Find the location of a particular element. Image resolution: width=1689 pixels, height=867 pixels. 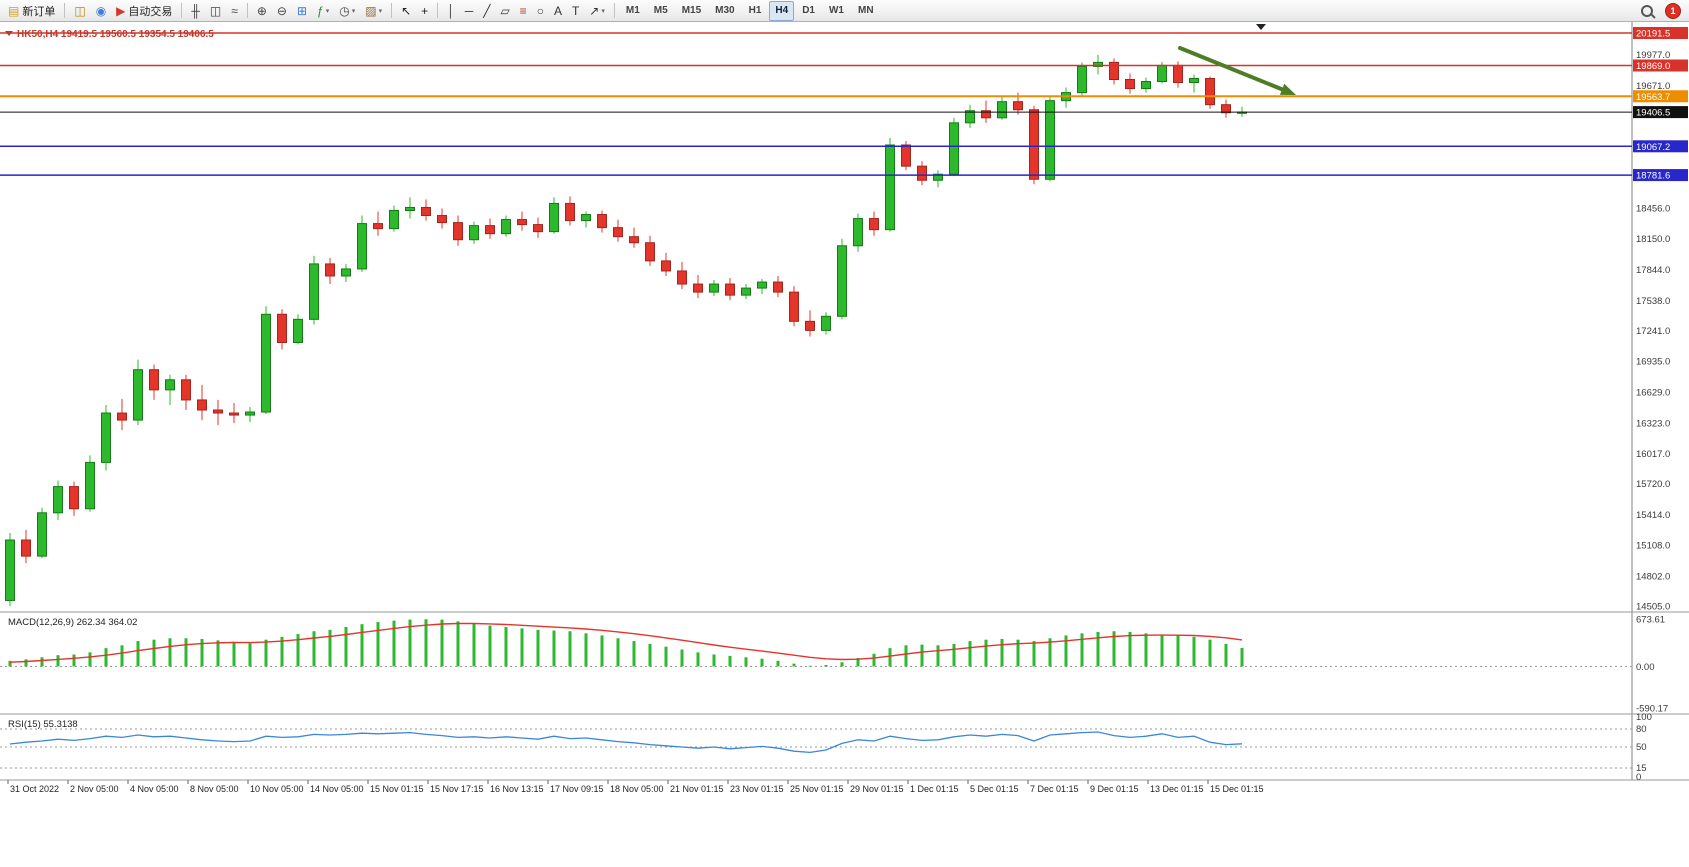

price-axis-label: 17241.0 is located at coordinates (1653, 331).